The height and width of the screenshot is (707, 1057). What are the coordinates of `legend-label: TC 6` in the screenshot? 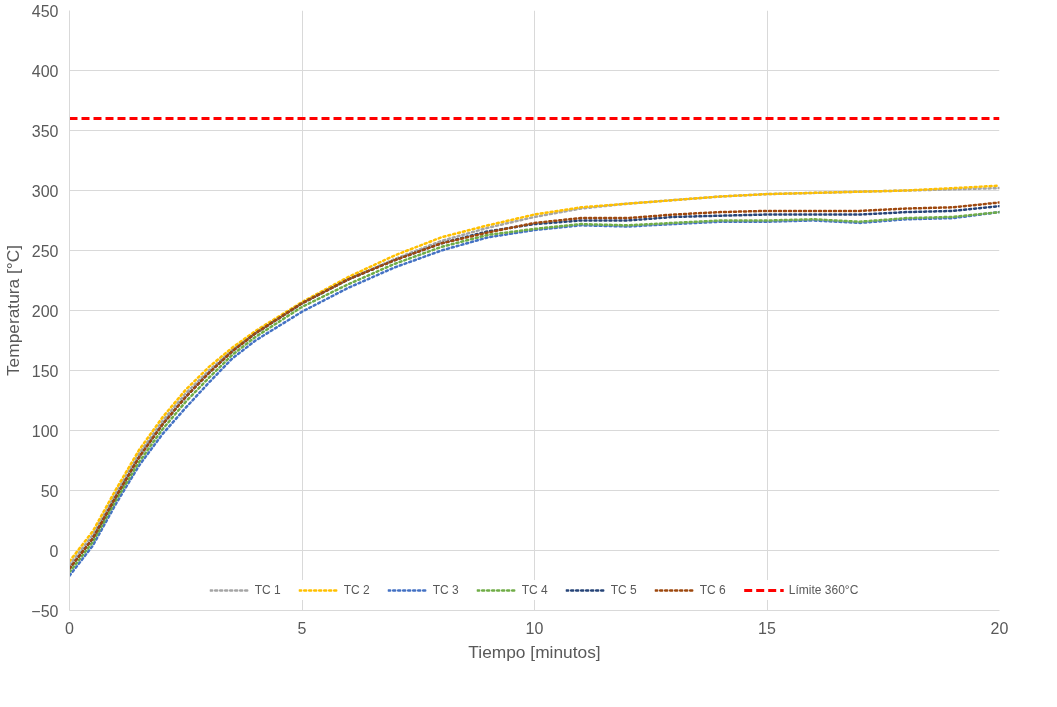 It's located at (712, 590).